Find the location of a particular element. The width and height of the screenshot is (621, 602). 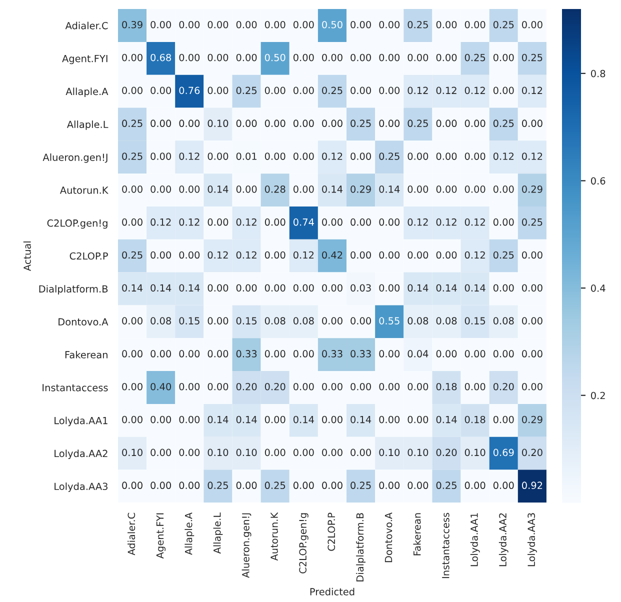

x-tick-label: Allaple.A is located at coordinates (189, 533).